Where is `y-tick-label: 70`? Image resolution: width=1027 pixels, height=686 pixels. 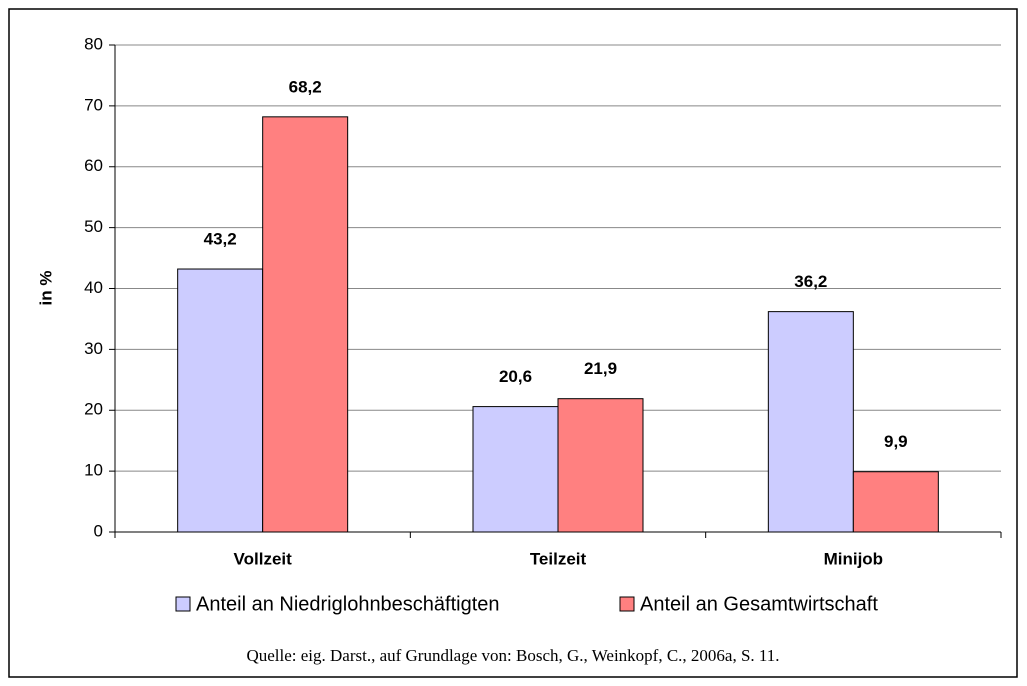 y-tick-label: 70 is located at coordinates (93, 104).